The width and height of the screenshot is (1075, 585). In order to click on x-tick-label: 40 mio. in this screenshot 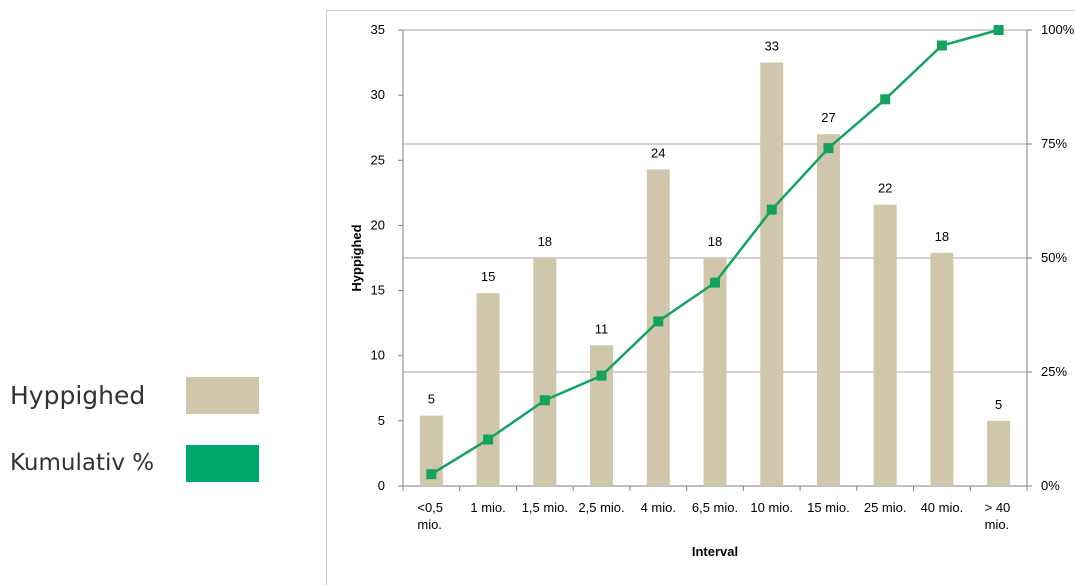, I will do `click(942, 507)`.